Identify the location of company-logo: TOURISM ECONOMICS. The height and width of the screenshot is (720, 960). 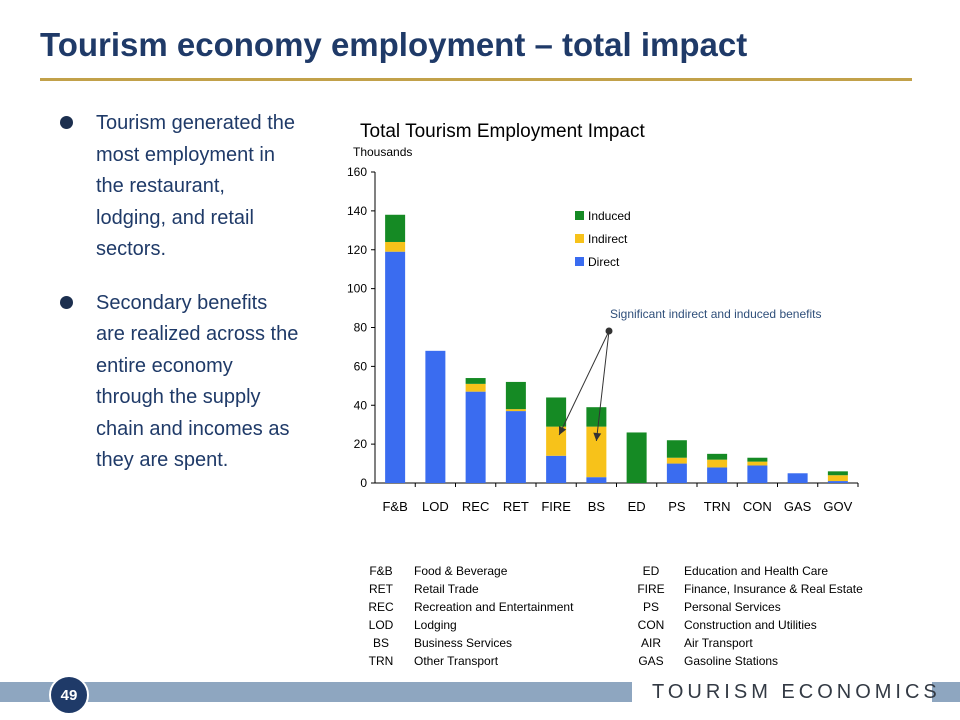
(784, 692).